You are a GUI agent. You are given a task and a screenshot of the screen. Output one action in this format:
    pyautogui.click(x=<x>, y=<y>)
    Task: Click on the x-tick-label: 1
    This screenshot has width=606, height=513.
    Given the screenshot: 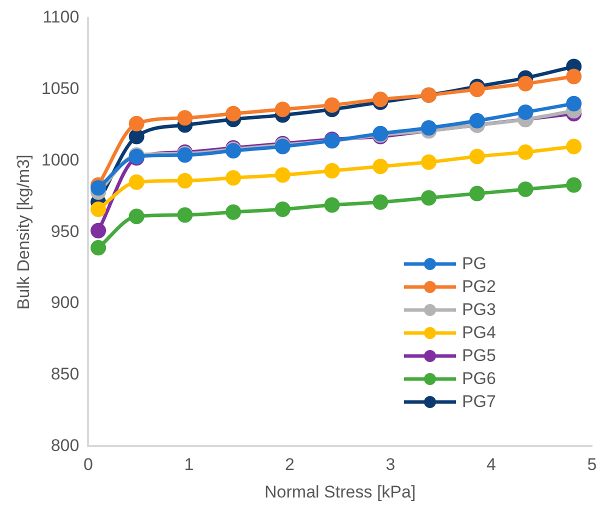 What is the action you would take?
    pyautogui.click(x=189, y=464)
    